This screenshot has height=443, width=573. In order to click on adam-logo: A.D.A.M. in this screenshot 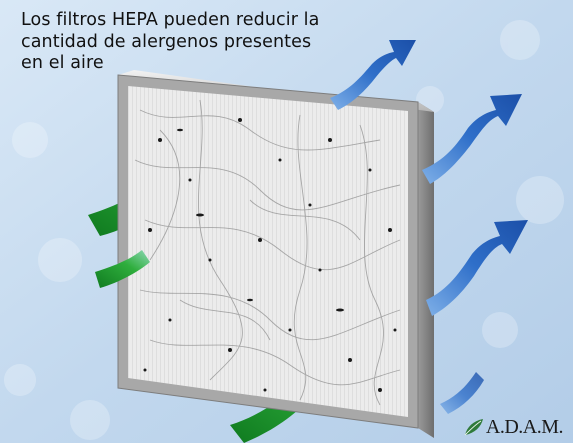, I will do `click(513, 425)`.